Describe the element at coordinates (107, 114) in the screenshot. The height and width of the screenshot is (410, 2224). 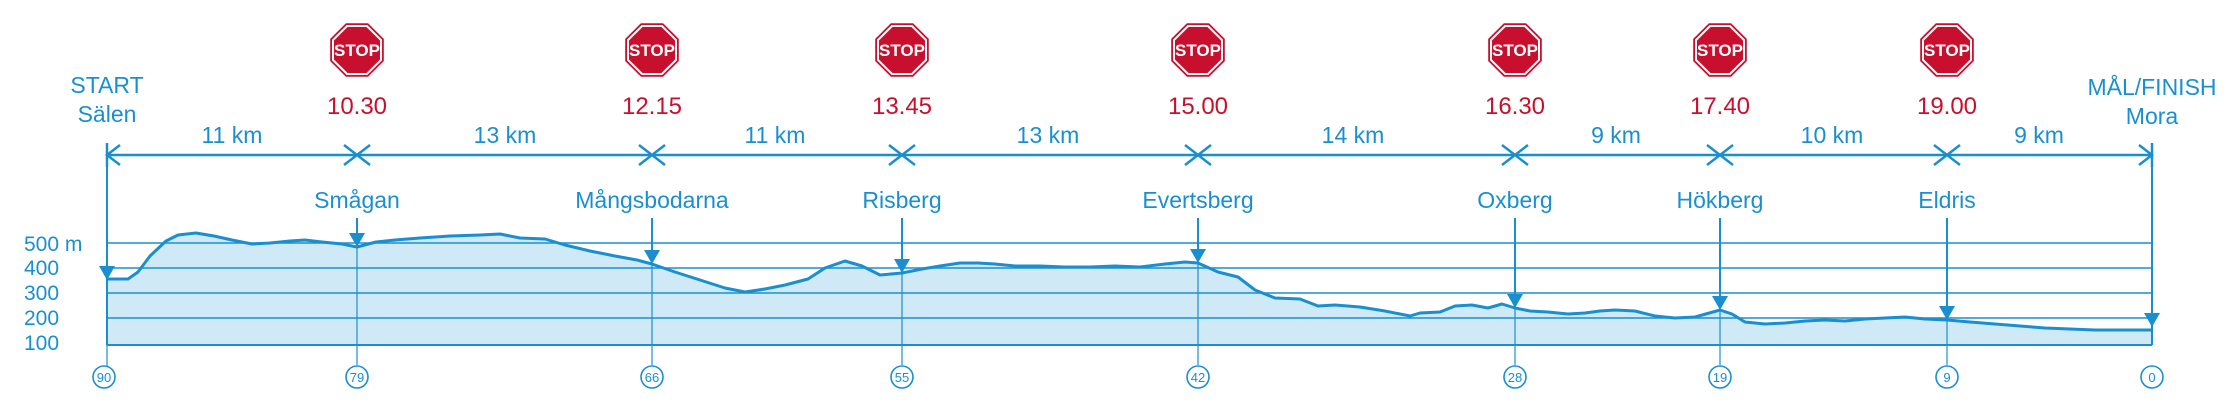
I see `start-location: Sälen` at that location.